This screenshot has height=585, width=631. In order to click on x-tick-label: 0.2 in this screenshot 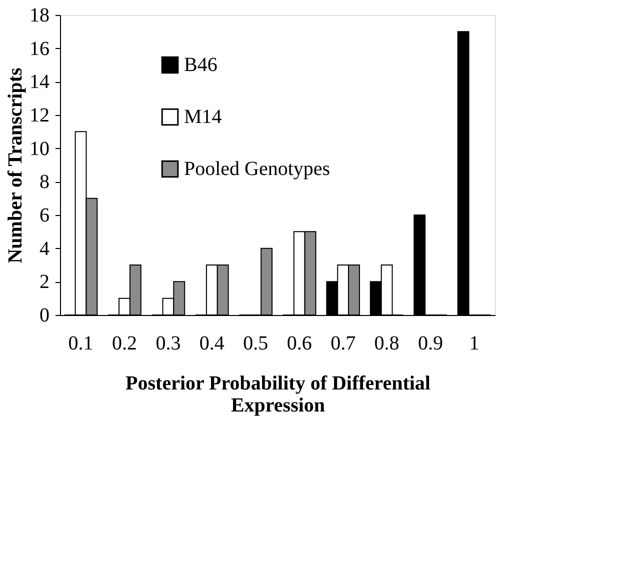, I will do `click(124, 343)`.